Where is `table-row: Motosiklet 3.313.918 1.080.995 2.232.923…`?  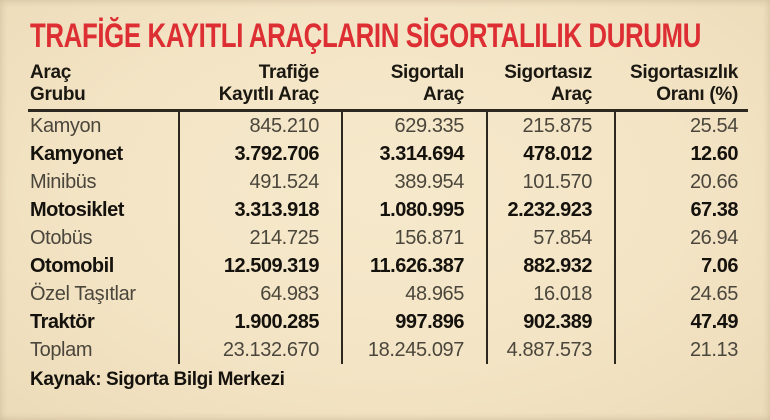 table-row: Motosiklet 3.313.918 1.080.995 2.232.923… is located at coordinates (388, 210).